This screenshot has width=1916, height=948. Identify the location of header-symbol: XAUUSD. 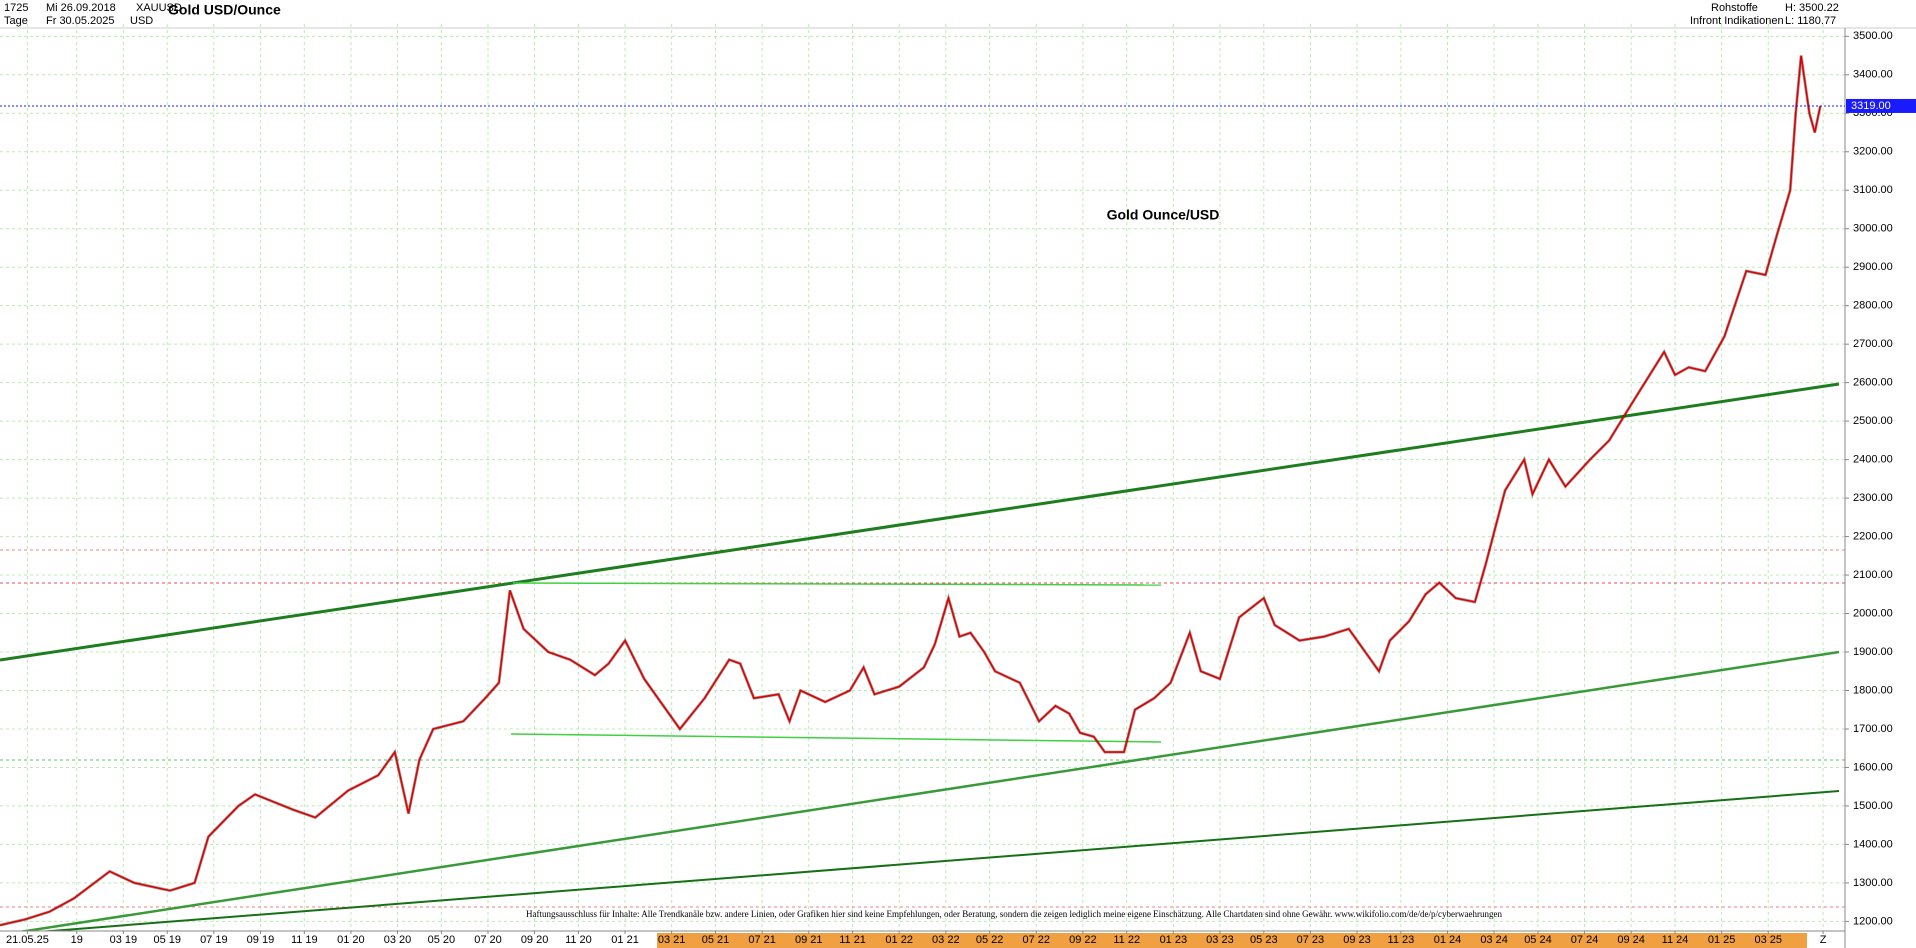
(159, 8).